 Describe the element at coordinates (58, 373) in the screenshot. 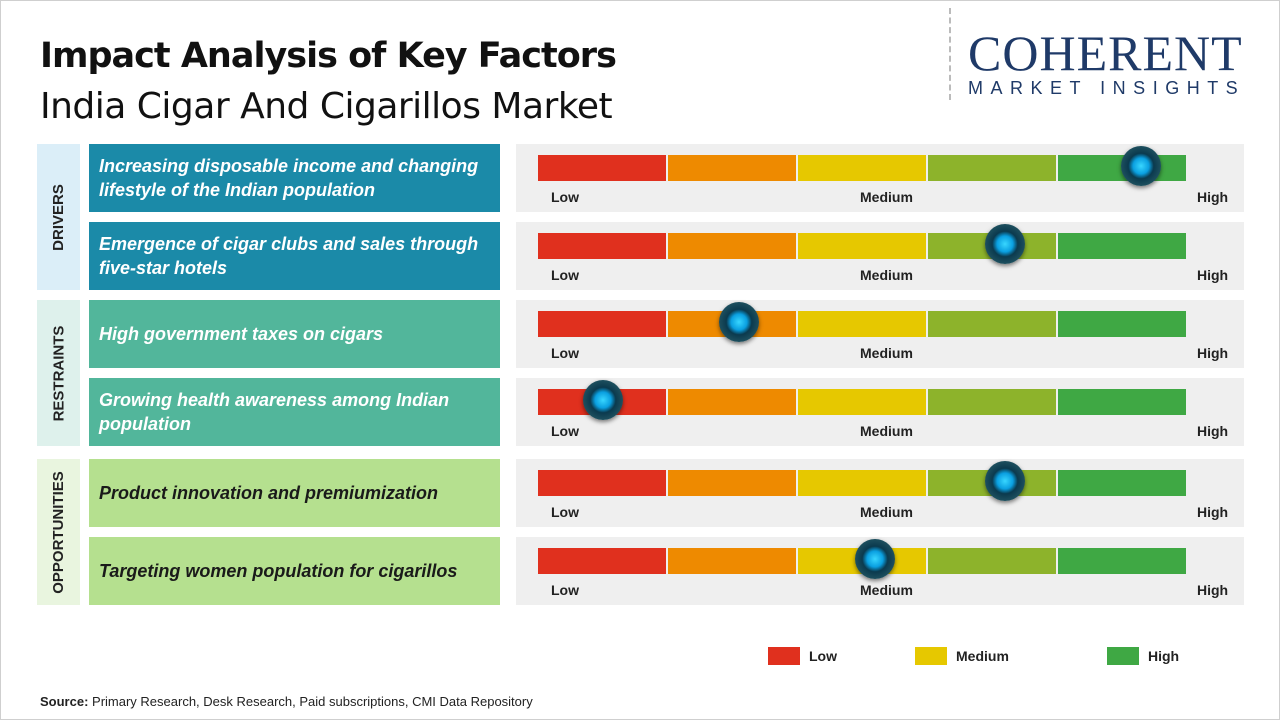

I see `section-restraints: RESTRAINTS` at that location.